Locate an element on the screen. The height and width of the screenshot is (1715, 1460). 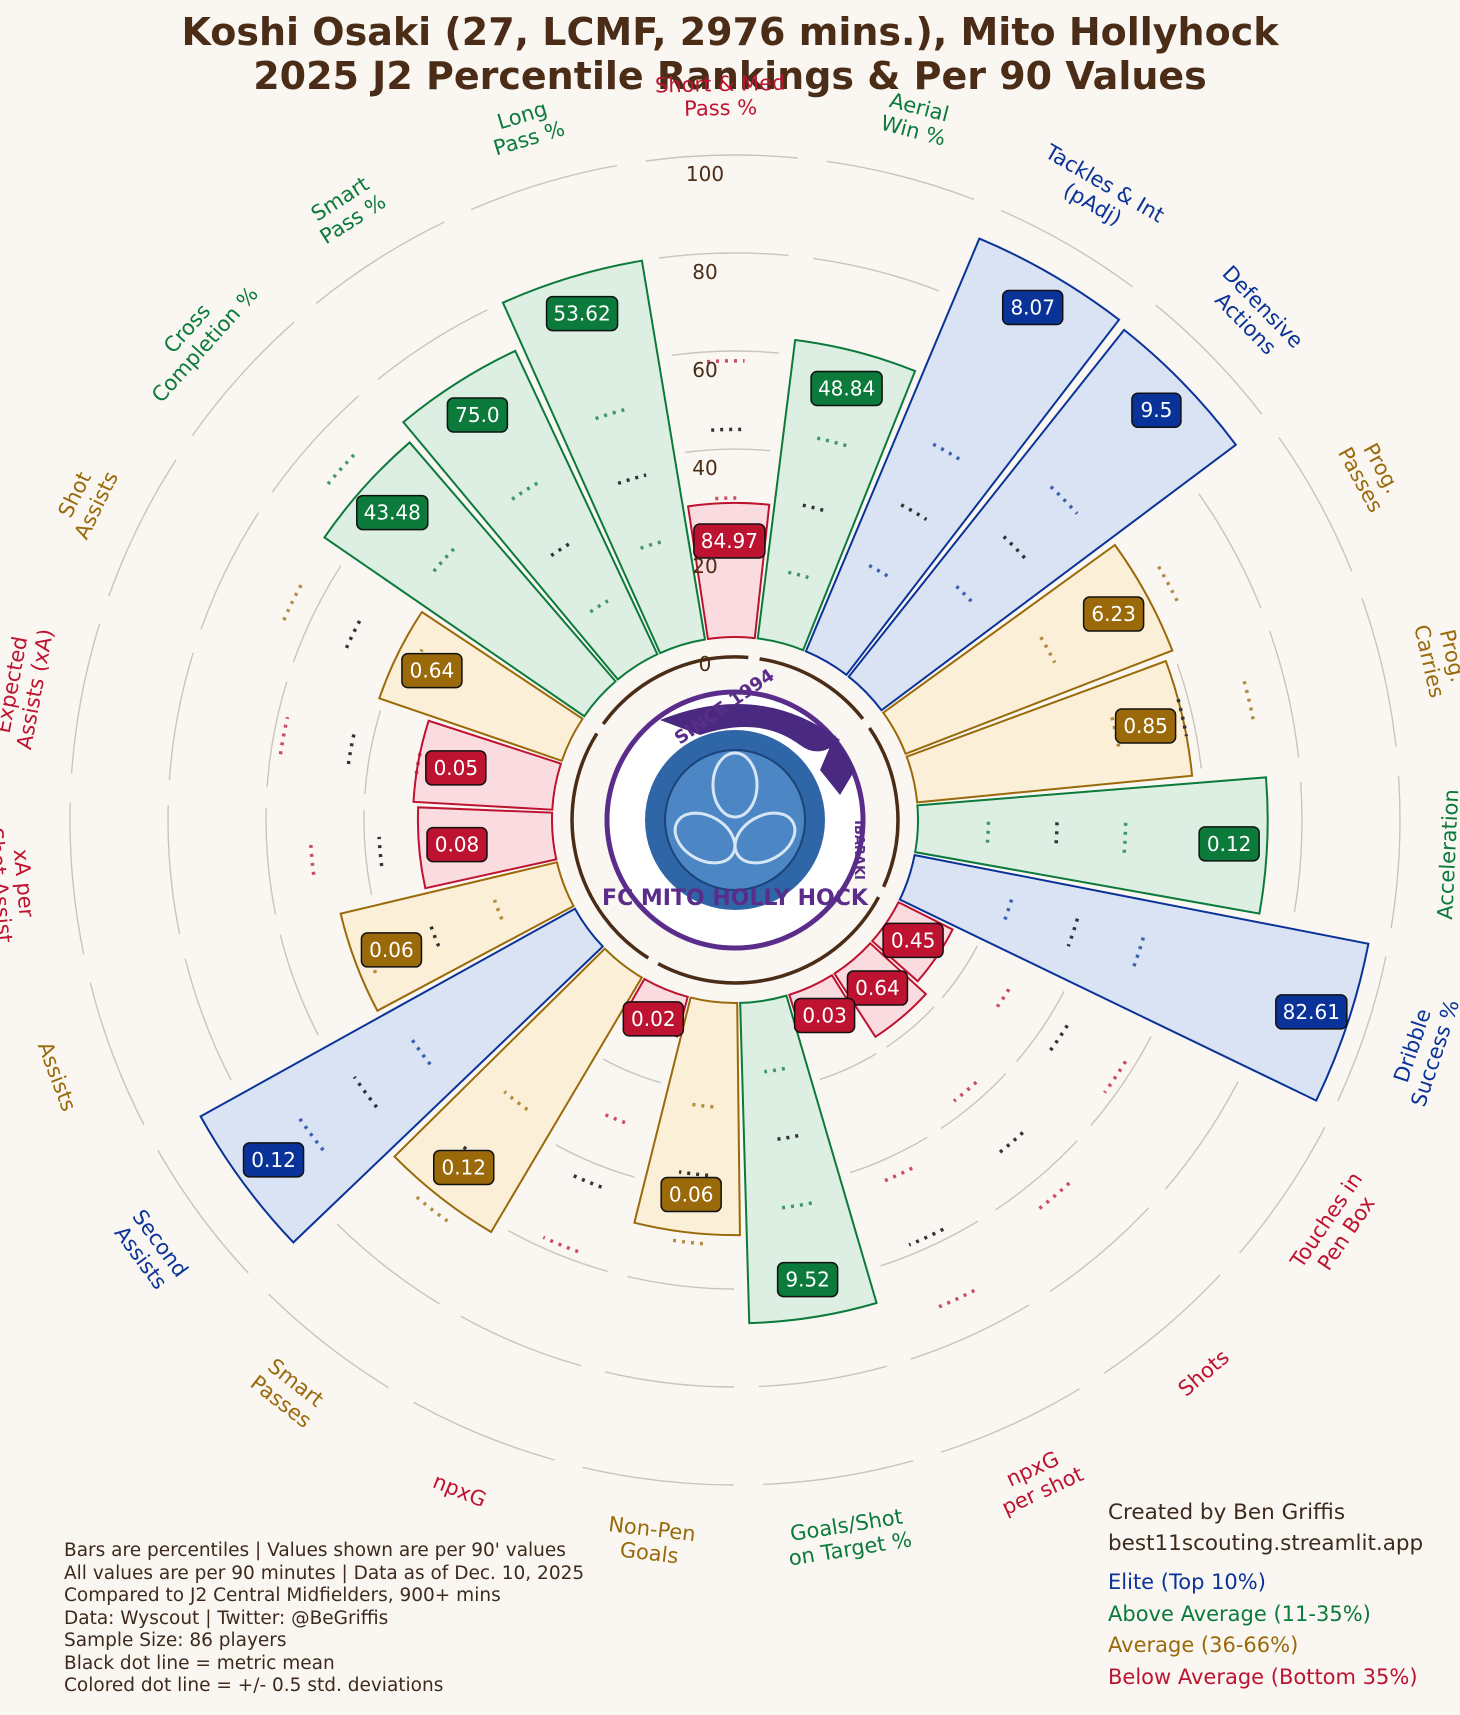
value-label: 0.05 is located at coordinates (456, 768).